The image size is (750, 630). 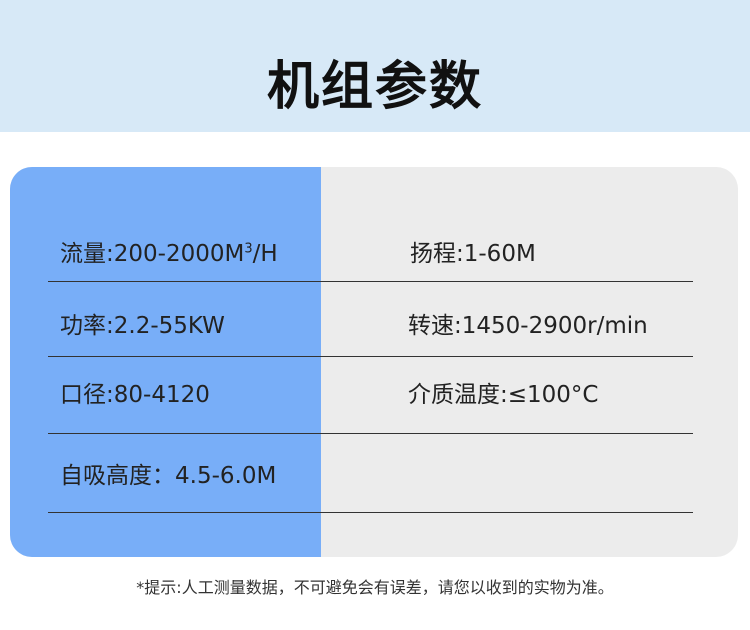 What do you see at coordinates (503, 395) in the screenshot?
I see `param-medium-temperature: 介质温度:≤100°C` at bounding box center [503, 395].